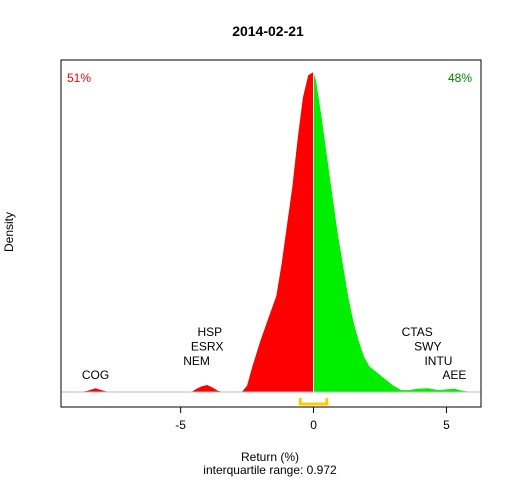 This screenshot has height=480, width=512. I want to click on negative-share-label: 51%, so click(79, 78).